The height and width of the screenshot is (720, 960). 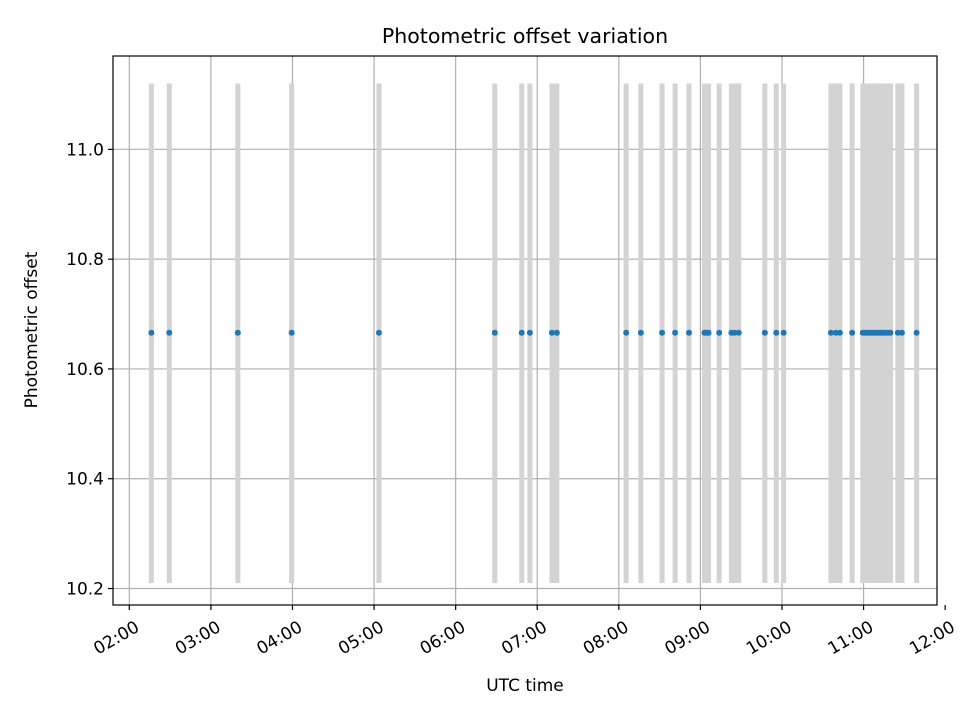 I want to click on y-tick-label: 10.4, so click(x=85, y=480).